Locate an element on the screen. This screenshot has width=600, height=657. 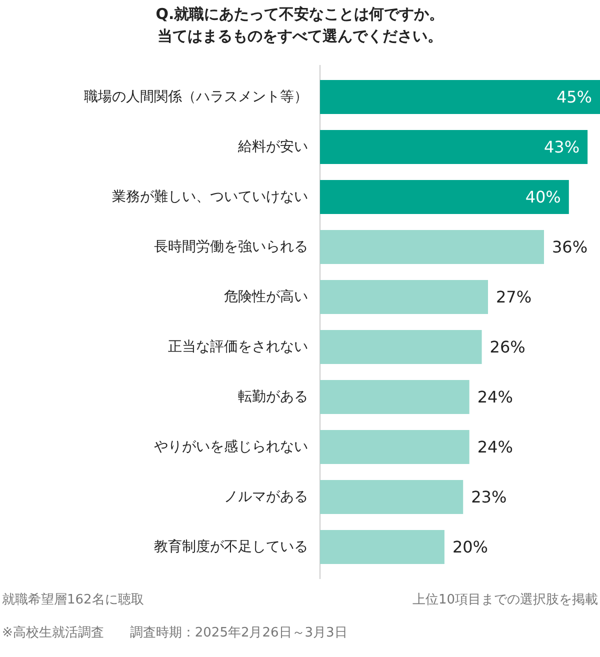
data-label: 27% is located at coordinates (514, 297).